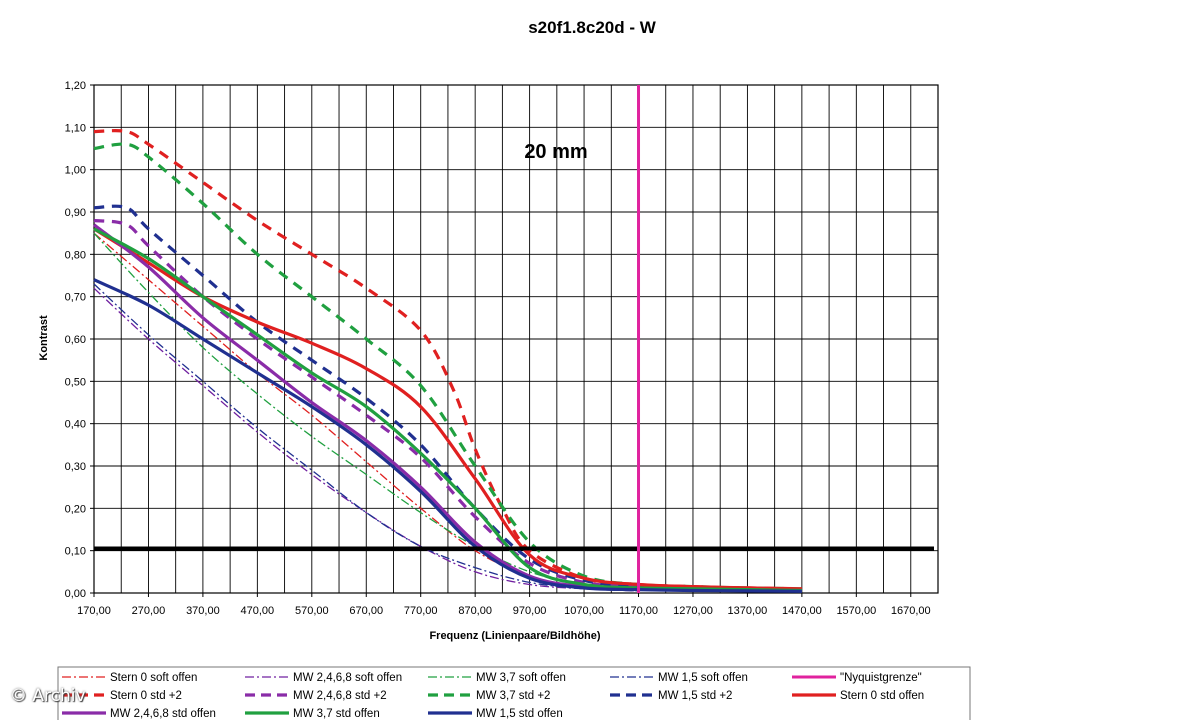  I want to click on legend-label: MW 1,5 soft offen, so click(703, 678).